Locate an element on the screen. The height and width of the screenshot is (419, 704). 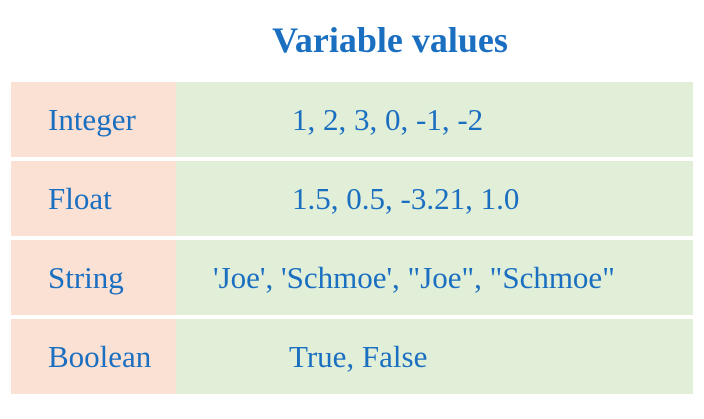
values-cell-float: 1.5, 0.5, -3.21, 1.0 is located at coordinates (434, 198).